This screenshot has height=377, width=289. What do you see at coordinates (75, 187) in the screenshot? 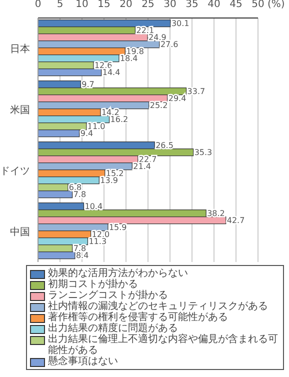
I see `data-label: 6.8` at bounding box center [75, 187].